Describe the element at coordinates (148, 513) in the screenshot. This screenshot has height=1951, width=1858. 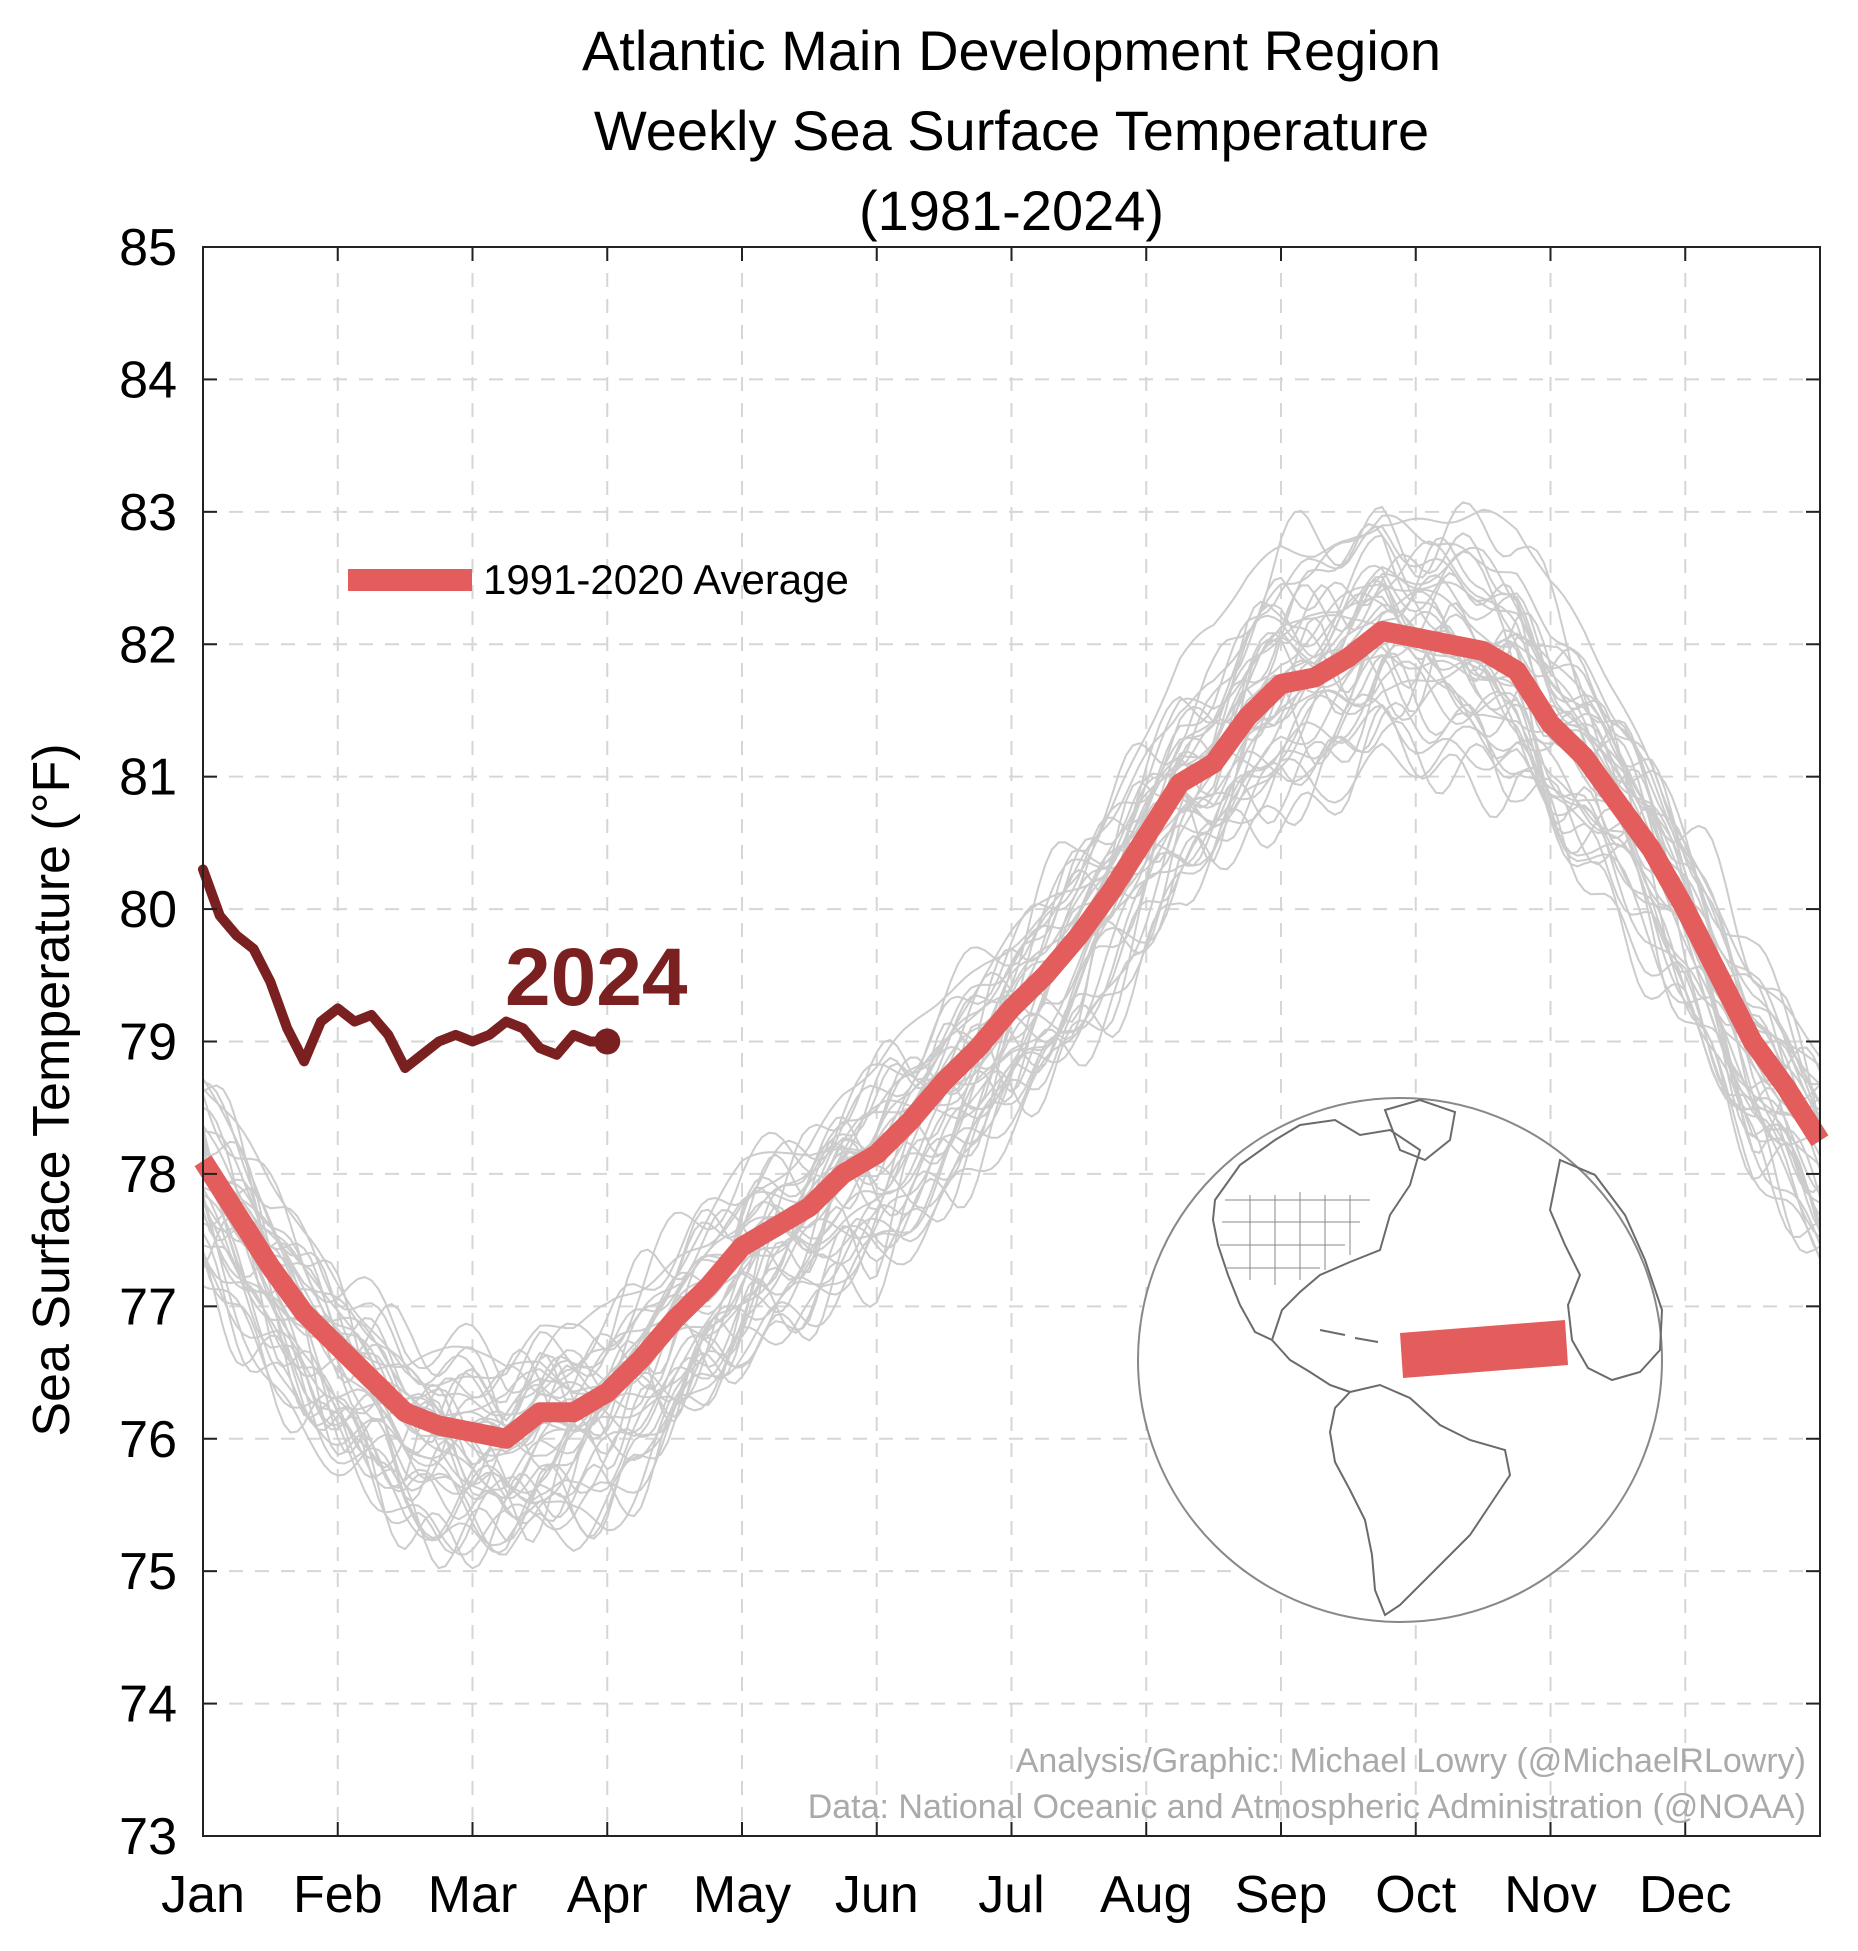
I see `y-tick-label: 83` at that location.